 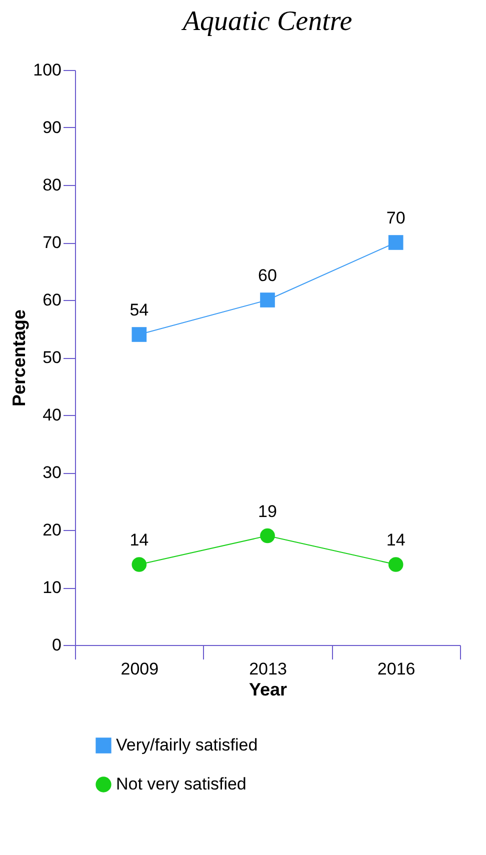 I want to click on y-axis-title: Percentage, so click(x=19, y=358).